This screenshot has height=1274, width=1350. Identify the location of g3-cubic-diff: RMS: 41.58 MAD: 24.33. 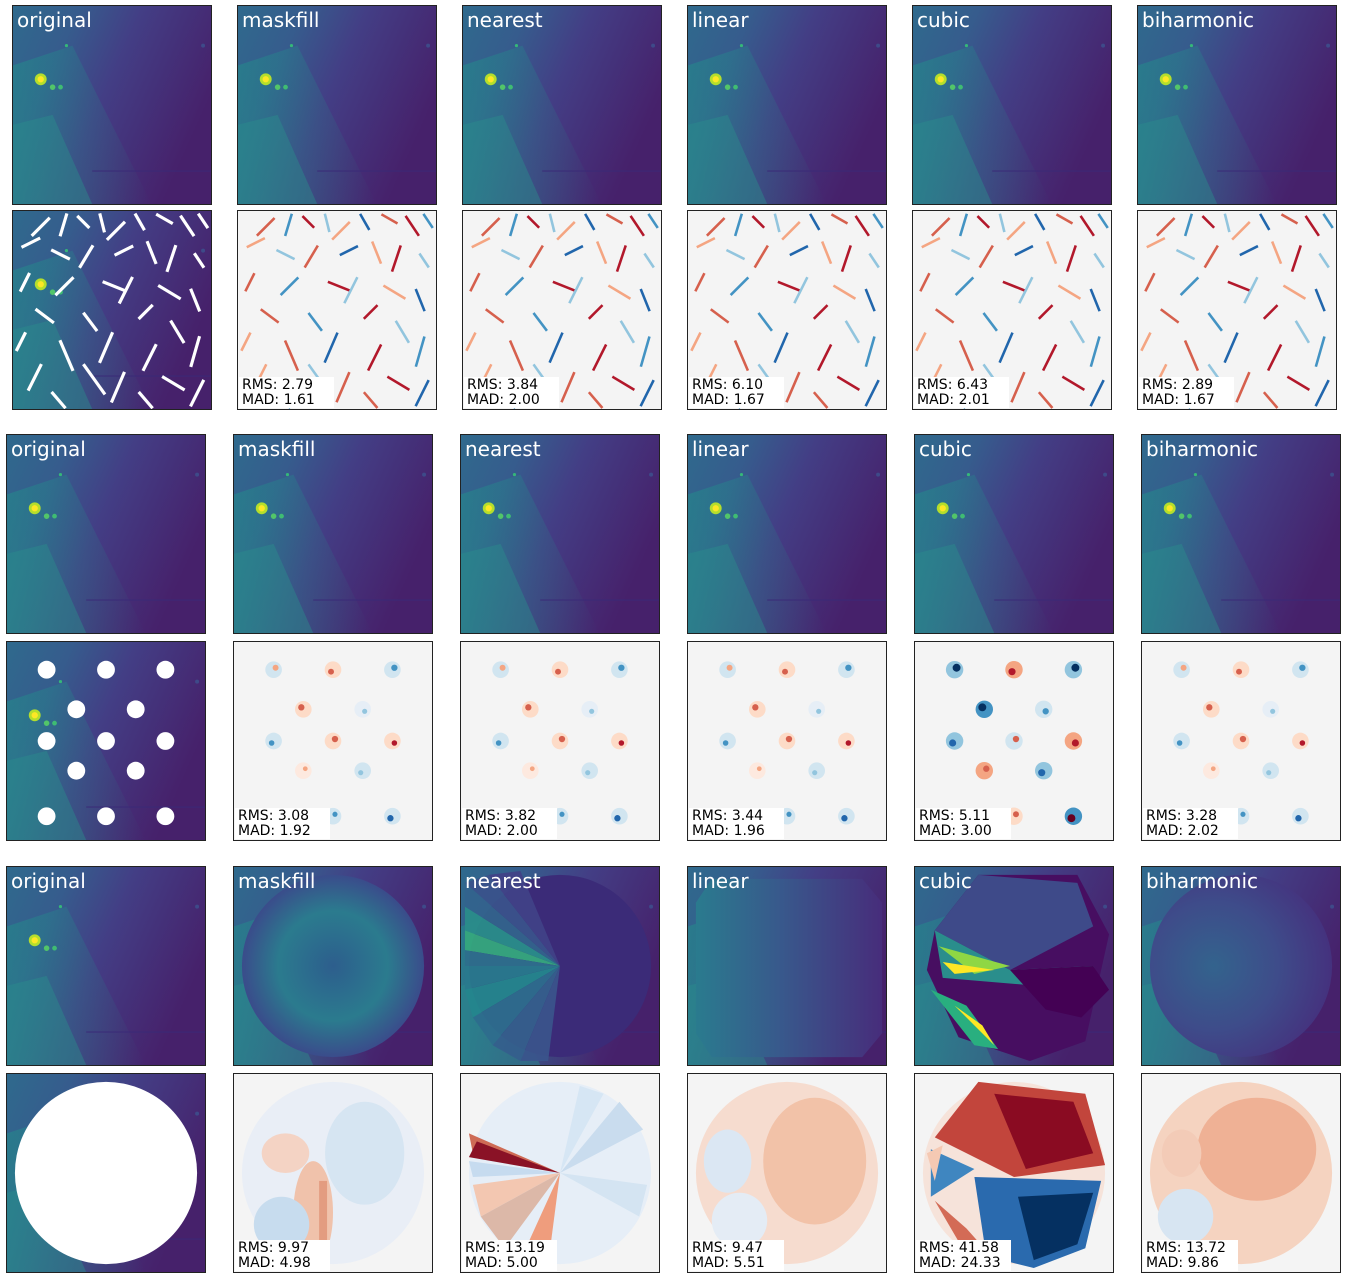
(1014, 1173).